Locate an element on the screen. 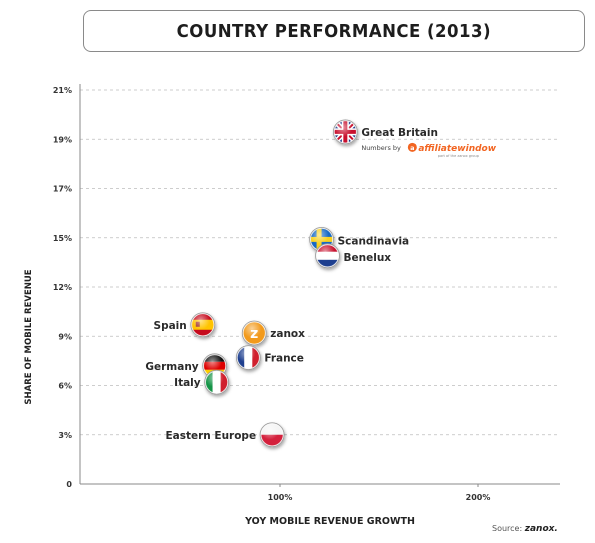  y-tick-label: 3% is located at coordinates (65, 435).